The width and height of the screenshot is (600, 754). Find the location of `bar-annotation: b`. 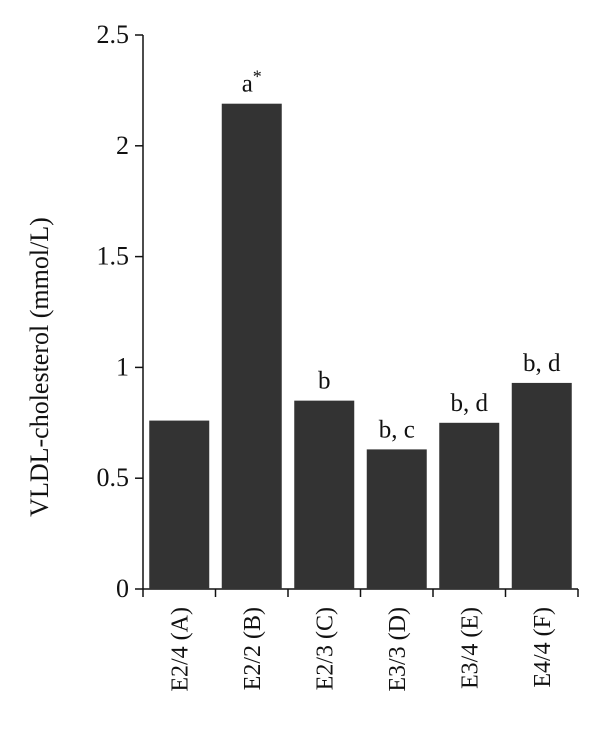

bar-annotation: b is located at coordinates (324, 381).